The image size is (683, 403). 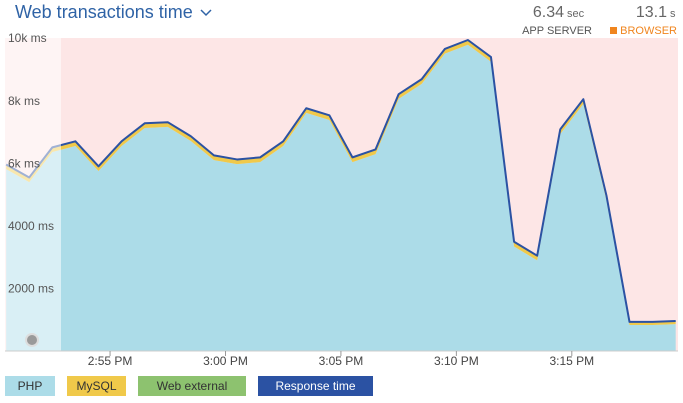 I want to click on x-tick-label: 3:05 PM, so click(x=341, y=361).